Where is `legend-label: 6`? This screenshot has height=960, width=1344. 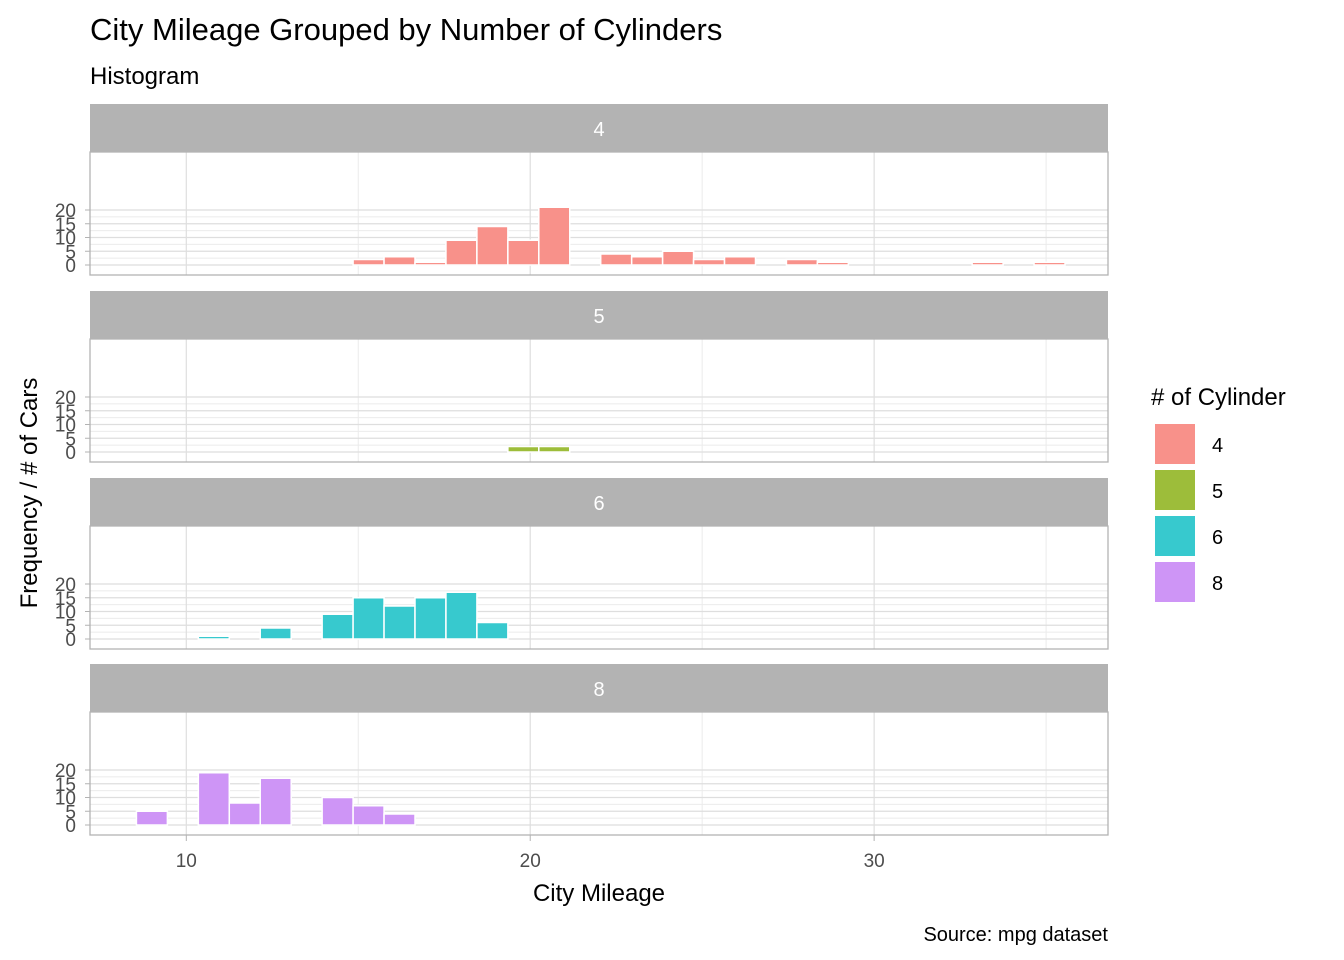
legend-label: 6 is located at coordinates (1217, 538).